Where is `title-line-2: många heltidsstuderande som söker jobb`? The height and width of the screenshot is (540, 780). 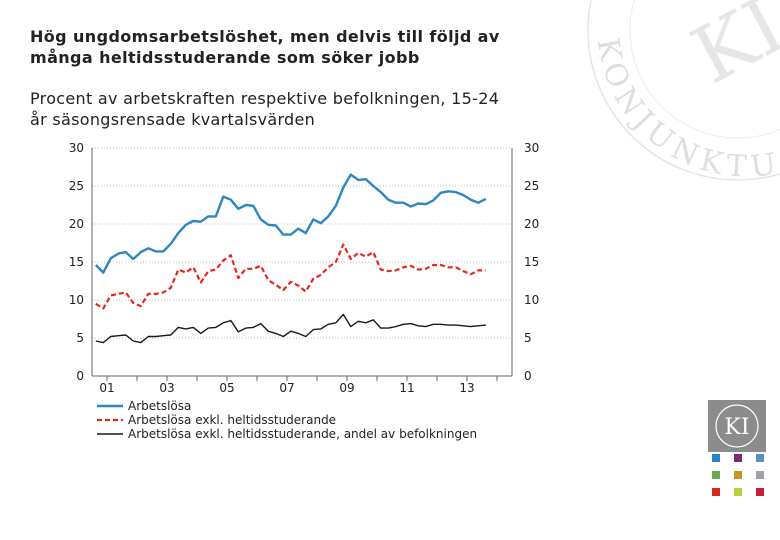 title-line-2: många heltidsstuderande som söker jobb is located at coordinates (225, 57).